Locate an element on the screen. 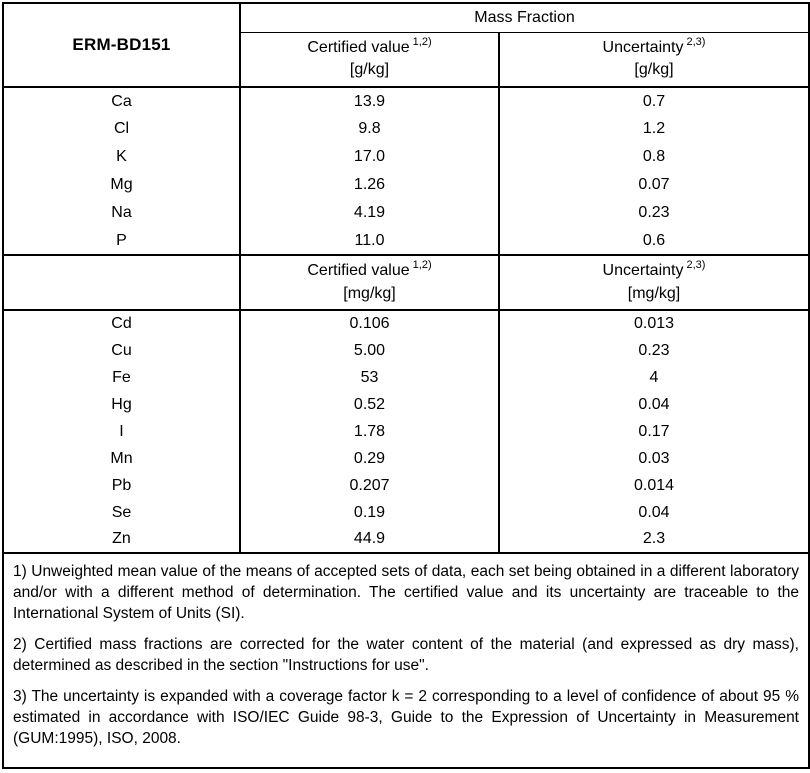  element-cell: Se is located at coordinates (121, 512).